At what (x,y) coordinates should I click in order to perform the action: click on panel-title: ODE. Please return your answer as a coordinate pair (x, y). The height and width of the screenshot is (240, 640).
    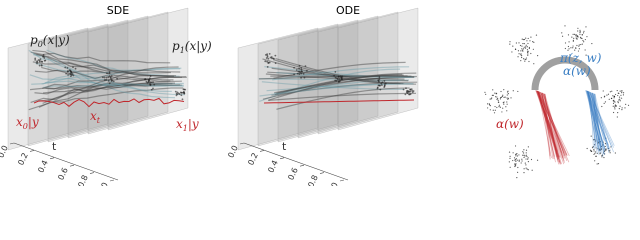
    Looking at the image, I should click on (348, 10).